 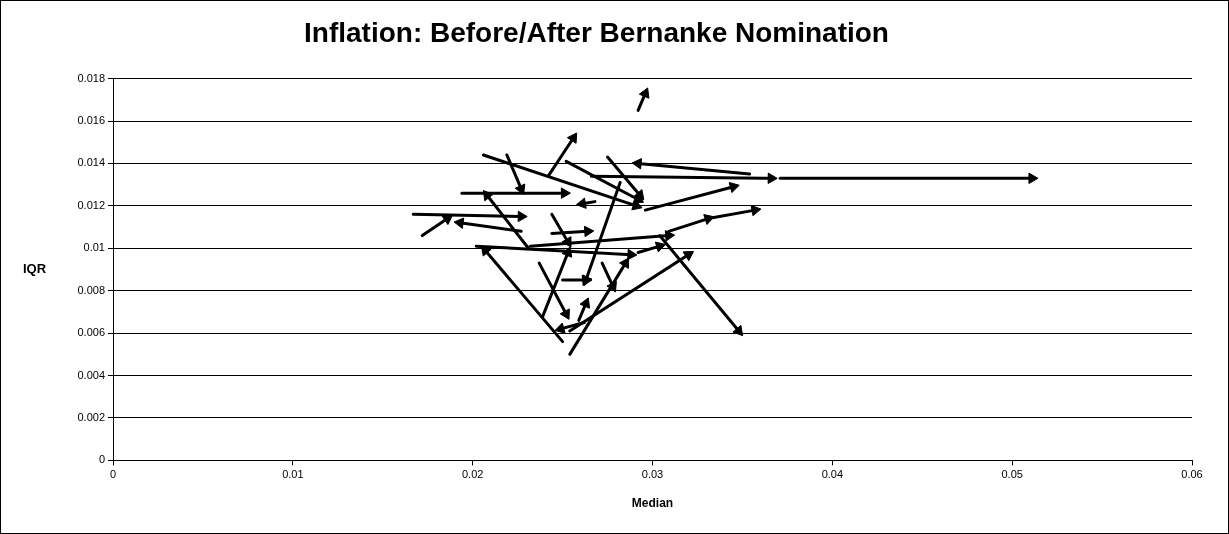 What do you see at coordinates (91, 77) in the screenshot?
I see `y-tick-label: 0.018` at bounding box center [91, 77].